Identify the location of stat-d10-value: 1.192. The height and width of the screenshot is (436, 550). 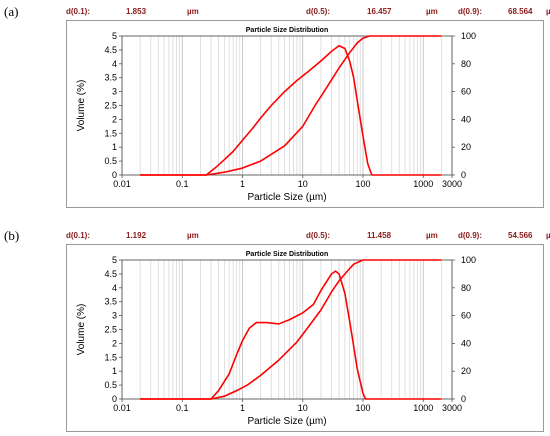
(136, 235).